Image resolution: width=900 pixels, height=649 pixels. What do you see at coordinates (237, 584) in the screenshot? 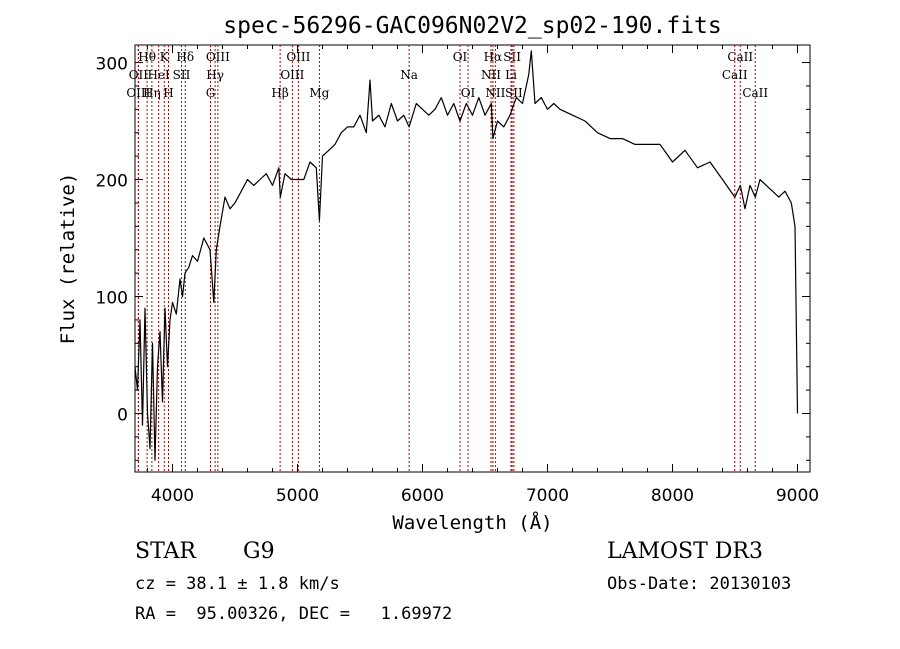
I see `redshift-value: cz = 38.1 ± 1.8 km/s` at bounding box center [237, 584].